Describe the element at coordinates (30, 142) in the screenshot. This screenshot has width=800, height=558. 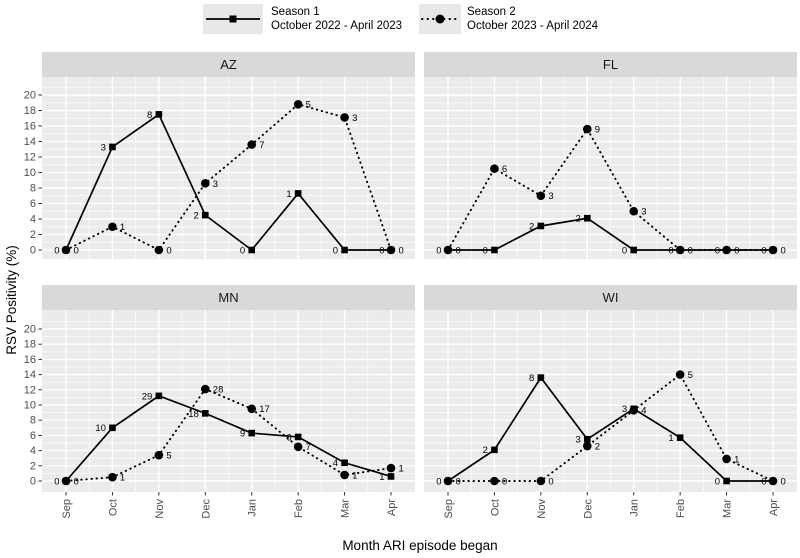
I see `y-axis-tick-label: 14` at that location.